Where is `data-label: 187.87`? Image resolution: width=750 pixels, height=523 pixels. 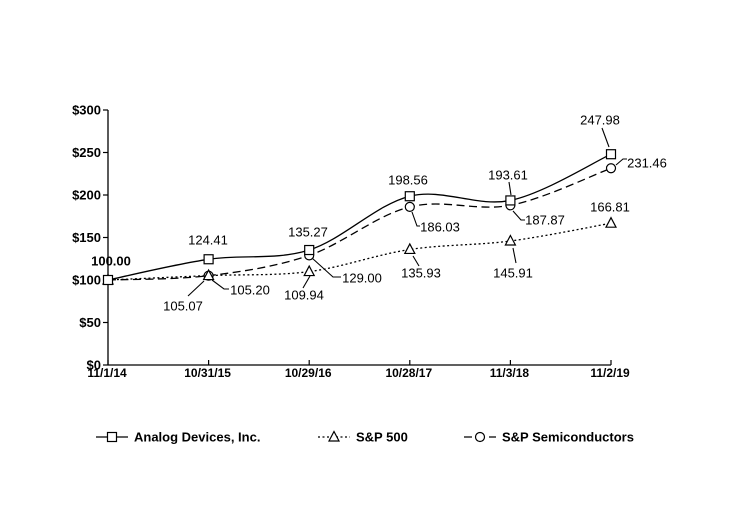 data-label: 187.87 is located at coordinates (545, 220).